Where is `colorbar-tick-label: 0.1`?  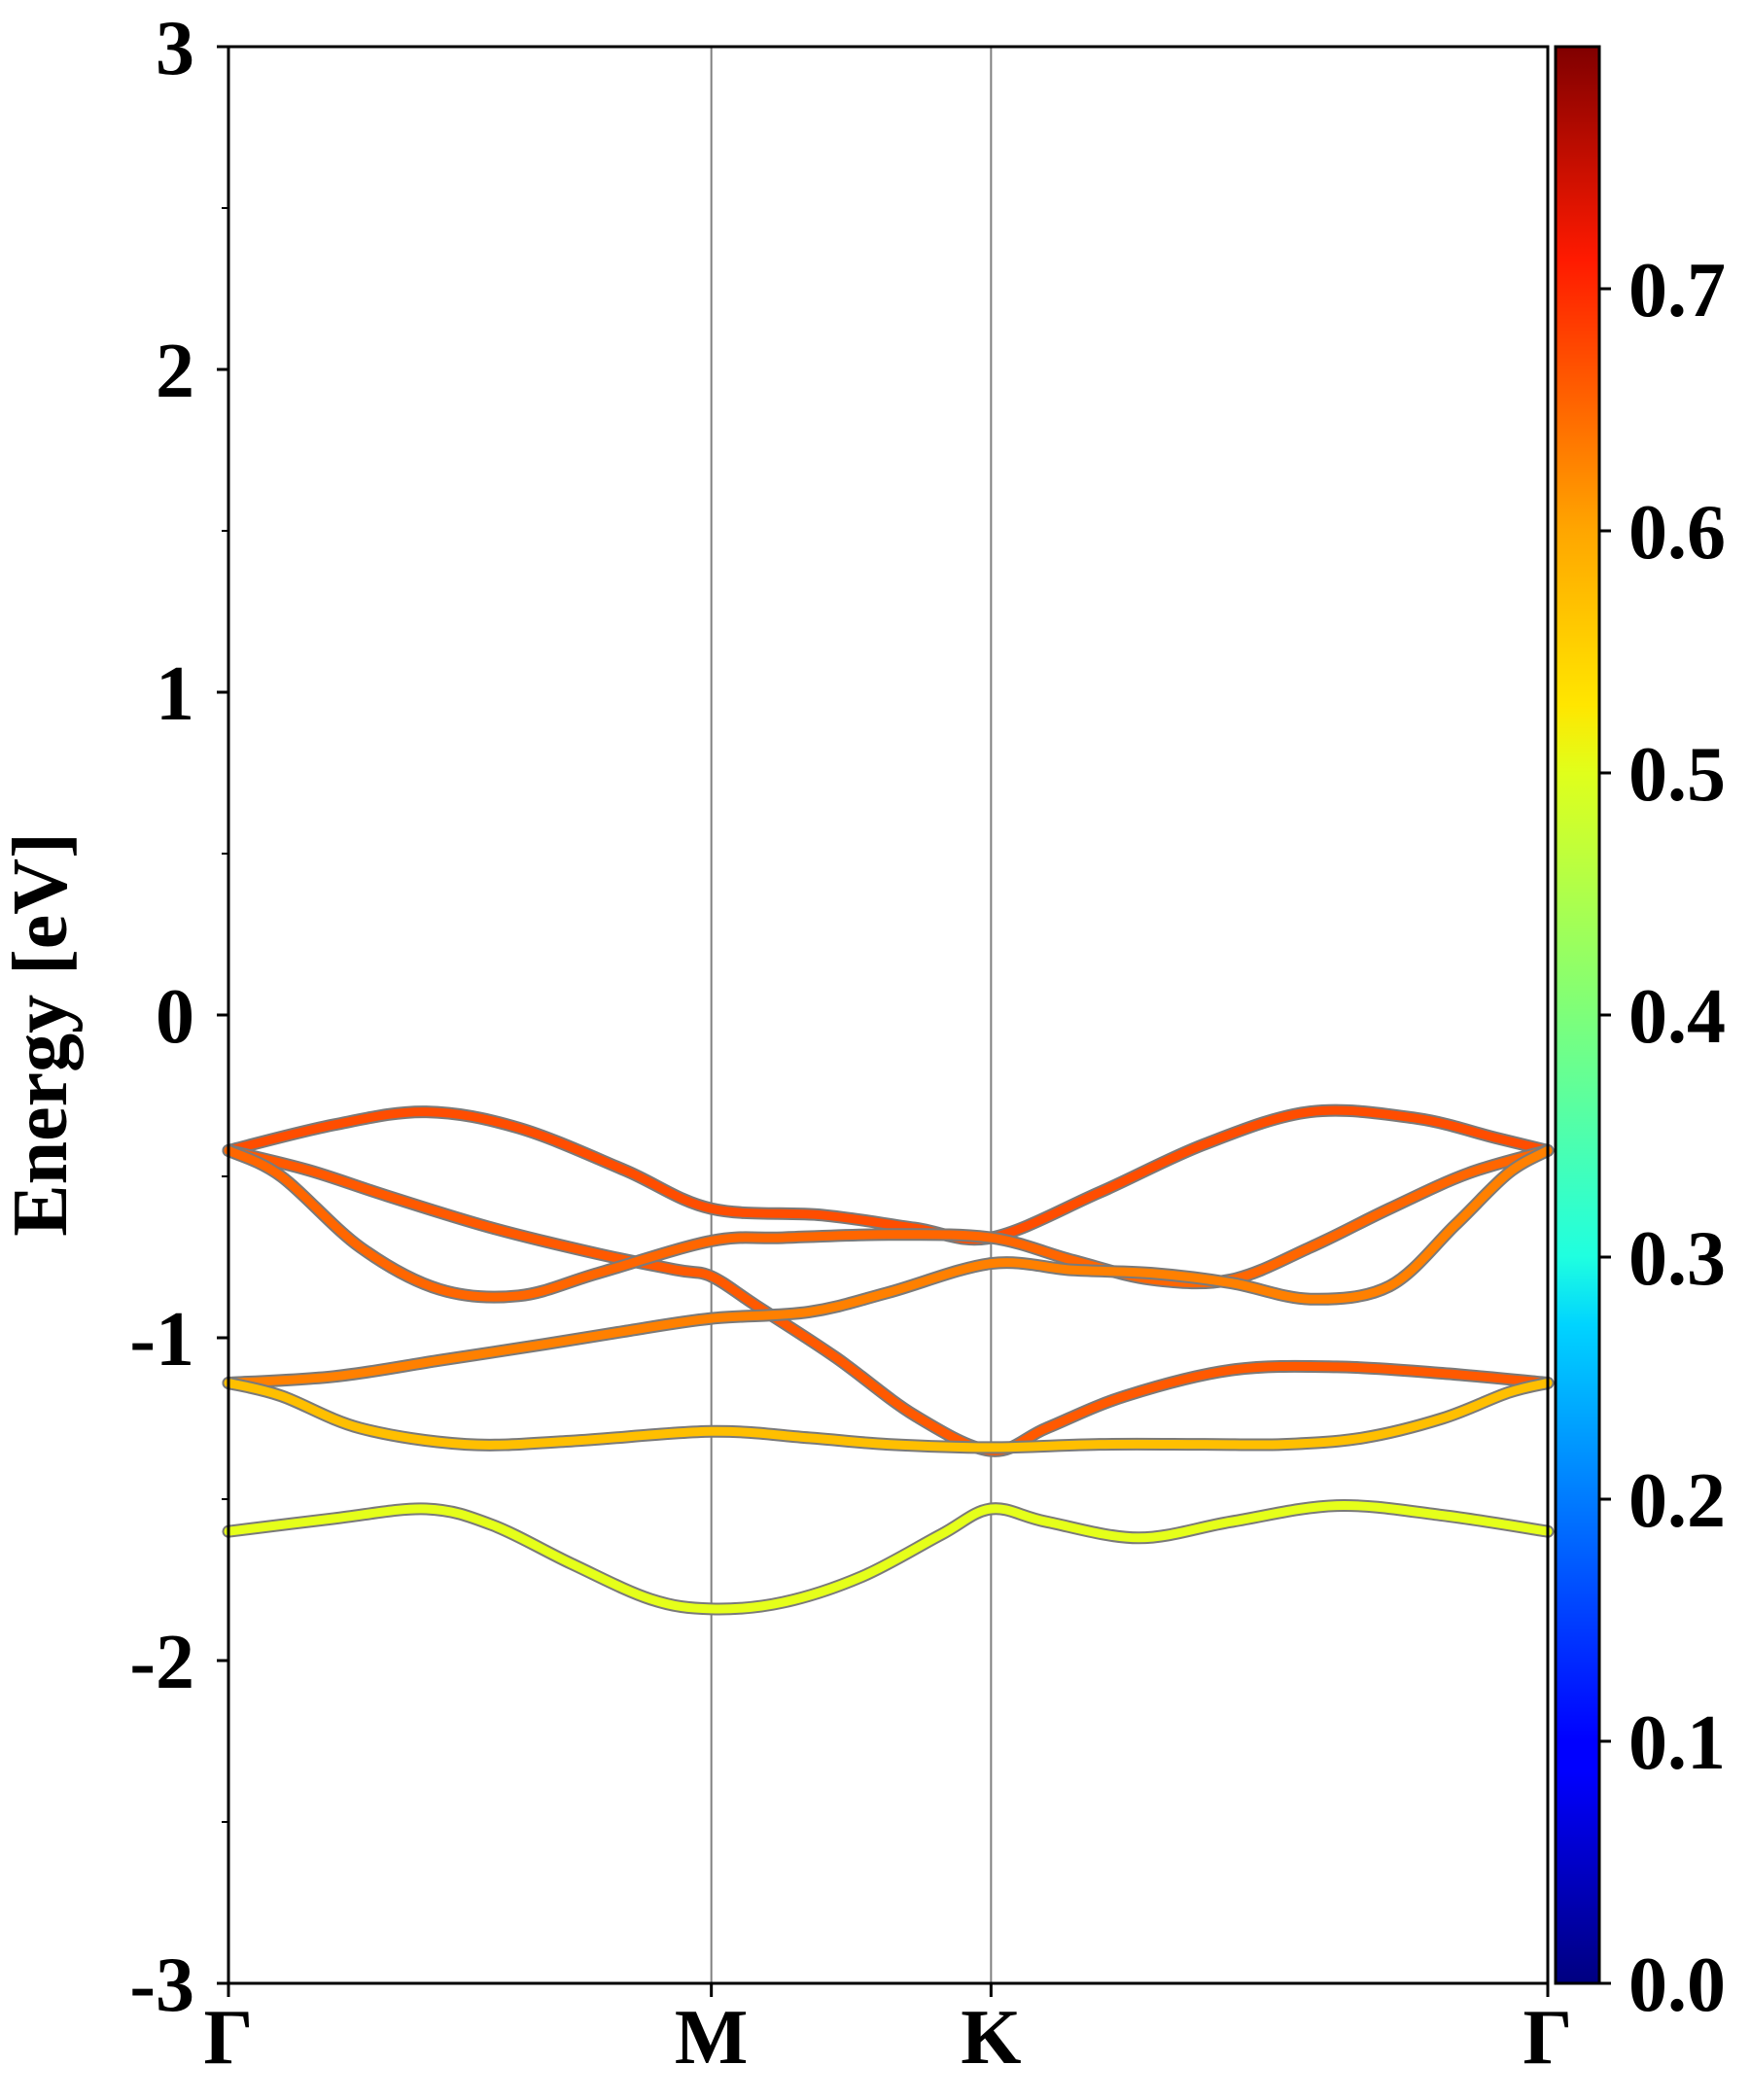
colorbar-tick-label: 0.1 is located at coordinates (1677, 1743).